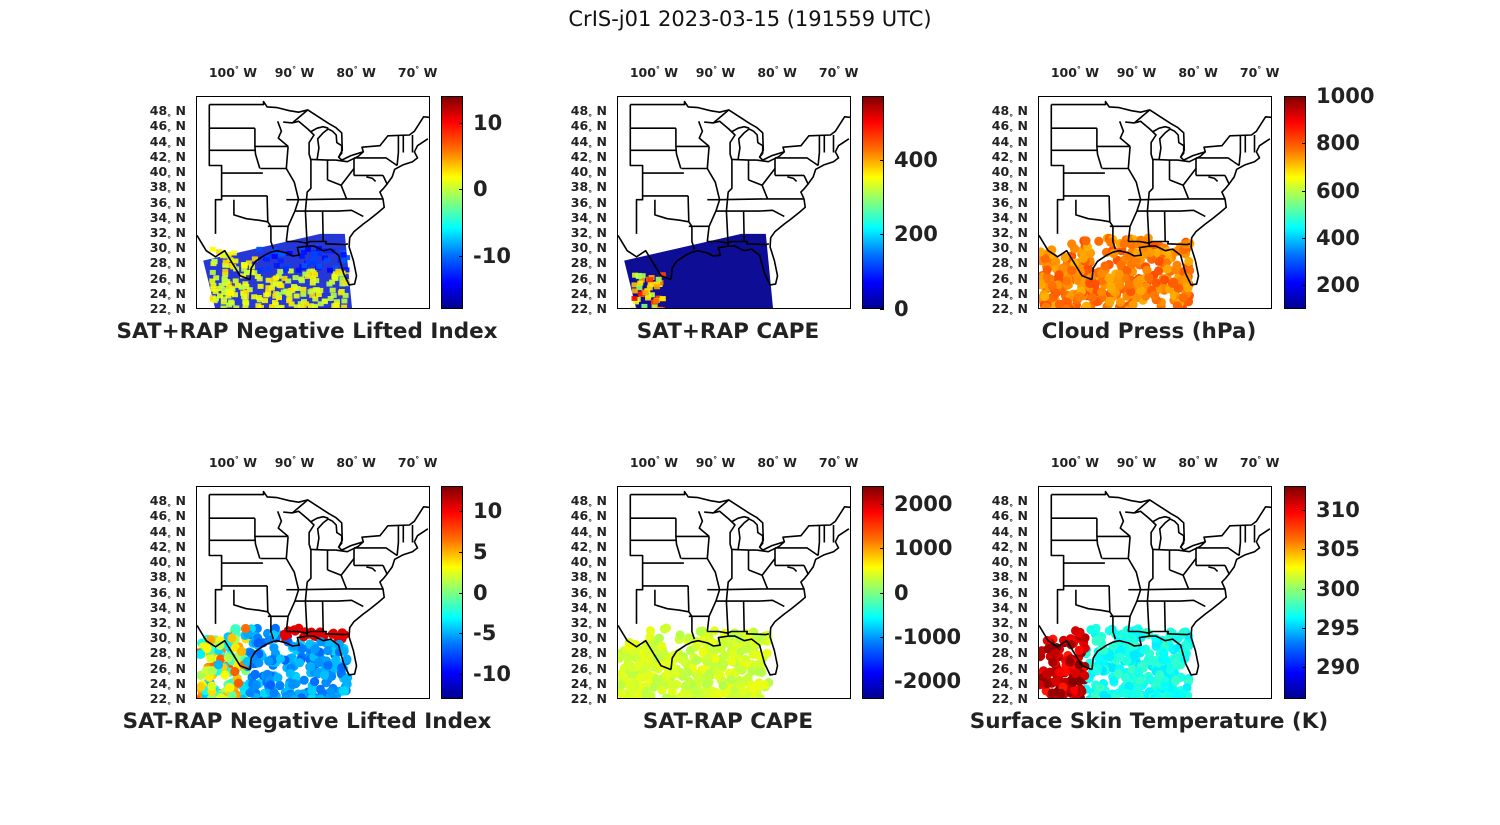  What do you see at coordinates (1009, 670) in the screenshot?
I see `latitude-label: 26° N` at bounding box center [1009, 670].